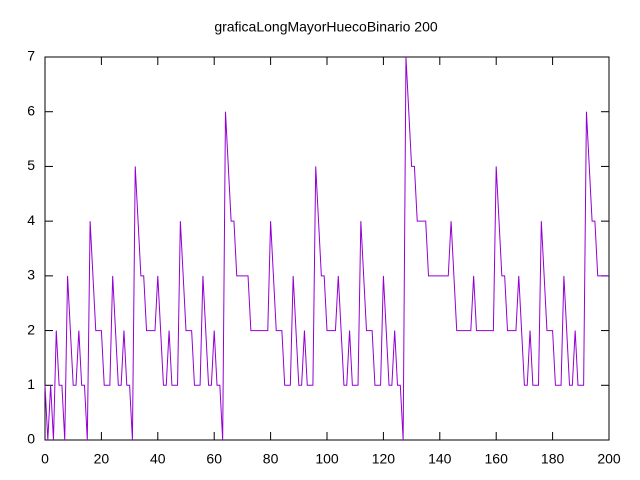 The width and height of the screenshot is (640, 480). I want to click on x-tick-label: 40, so click(158, 459).